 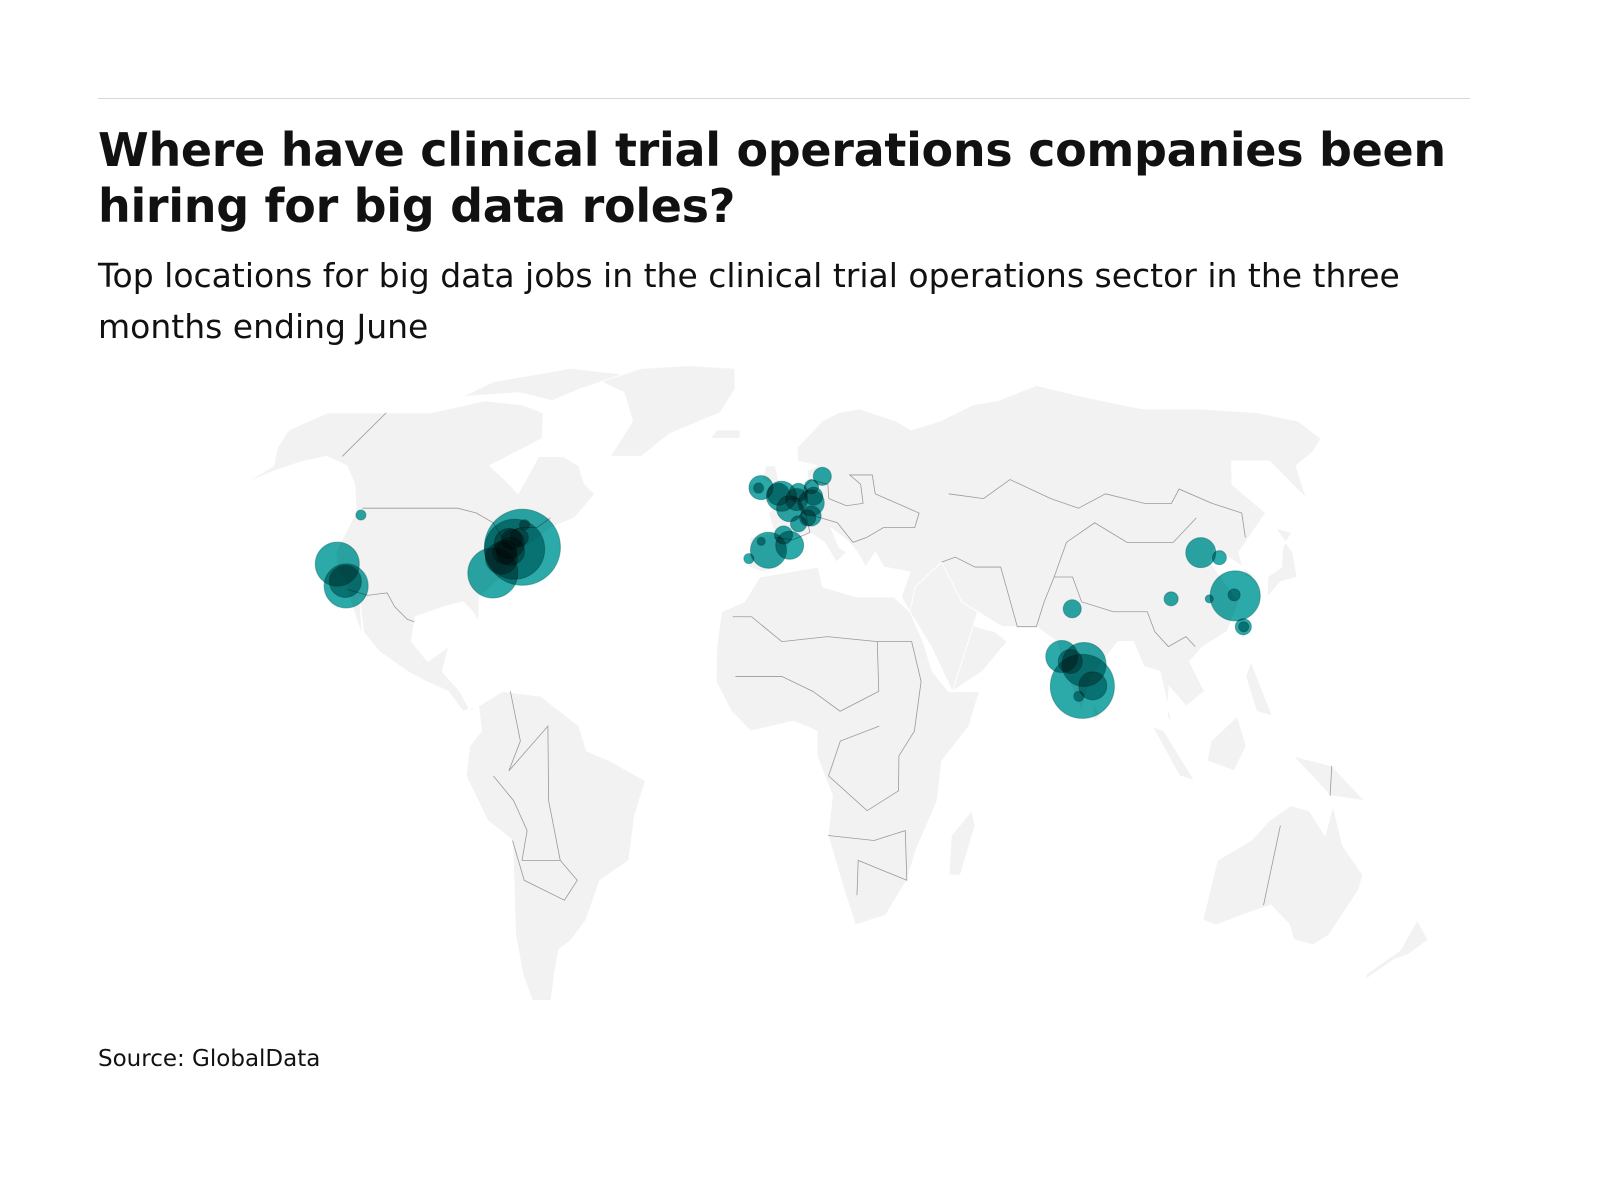 What do you see at coordinates (1173, 753) in the screenshot?
I see `landmass-sumatra` at bounding box center [1173, 753].